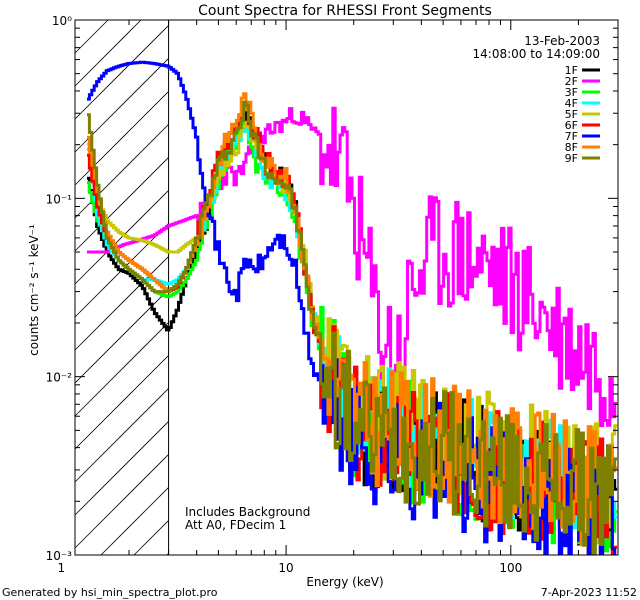 The image size is (640, 600). What do you see at coordinates (536, 54) in the screenshot?
I see `info-time-range: 14:08:00 to 14:09:00` at bounding box center [536, 54].